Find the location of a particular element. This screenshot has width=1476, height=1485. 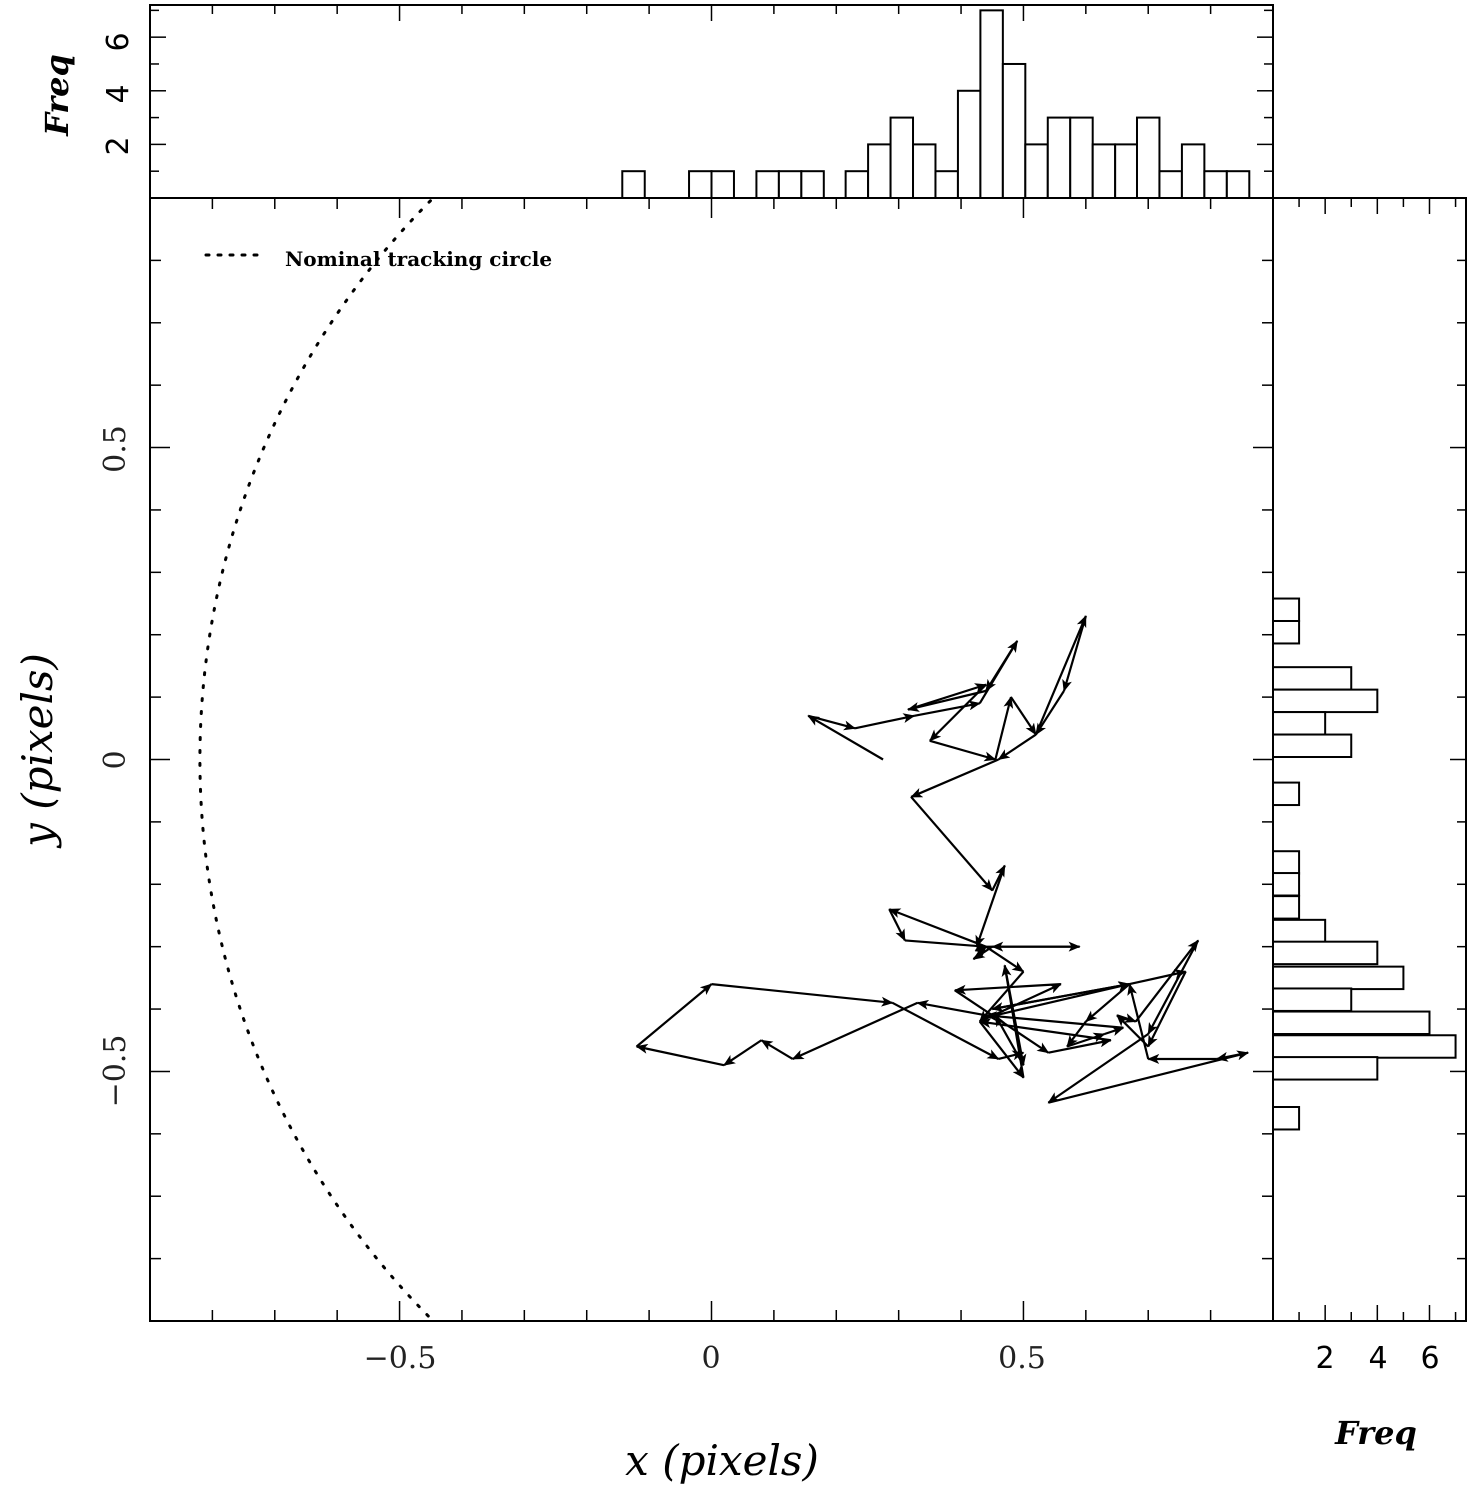

y-axis-title: y (pixels) is located at coordinates (37, 751).